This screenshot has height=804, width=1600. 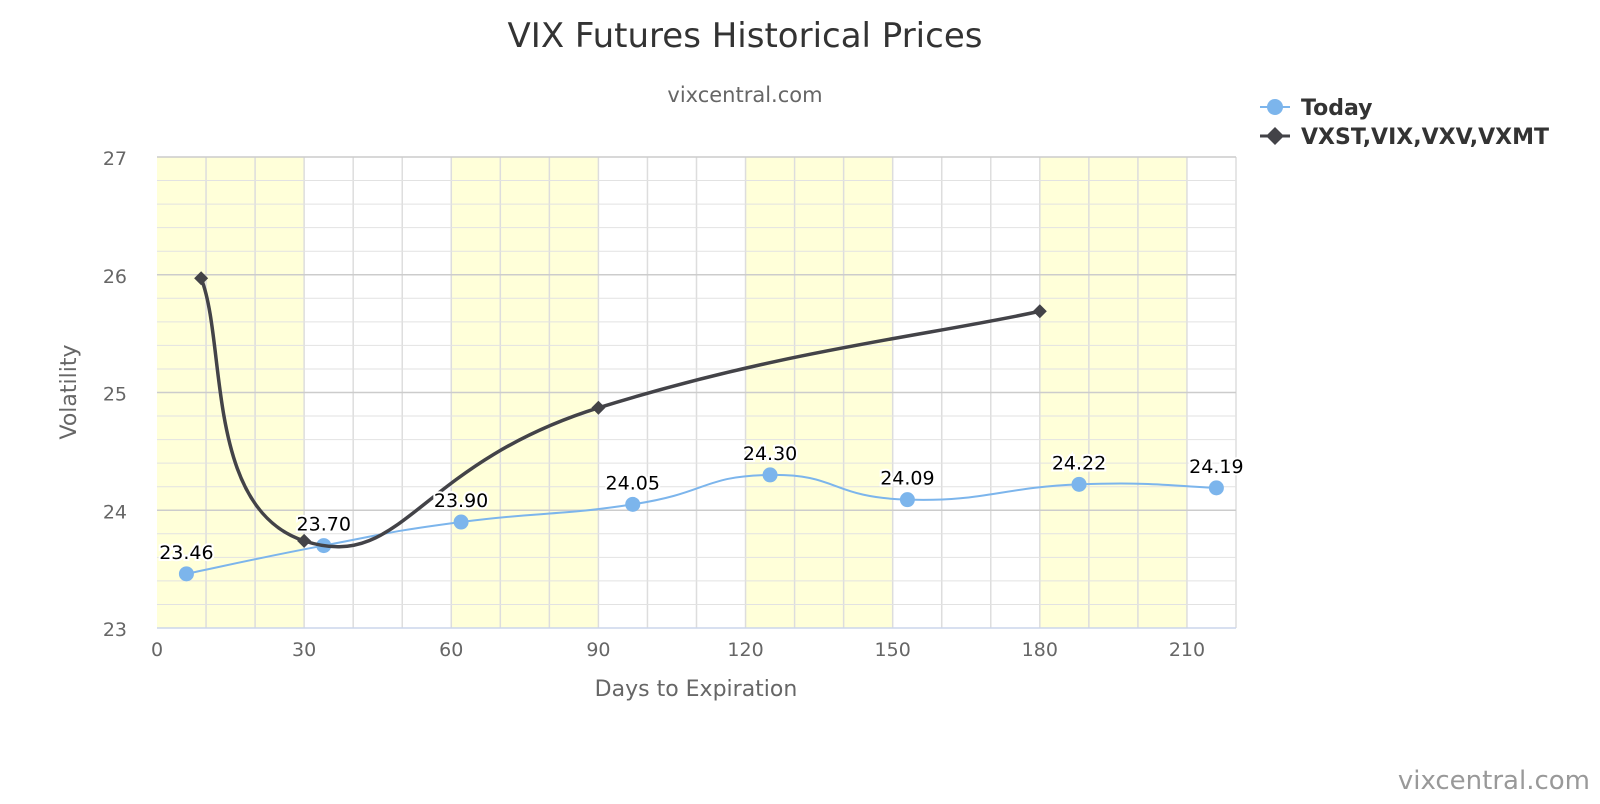 I want to click on y-tick-label: 27, so click(x=115, y=159).